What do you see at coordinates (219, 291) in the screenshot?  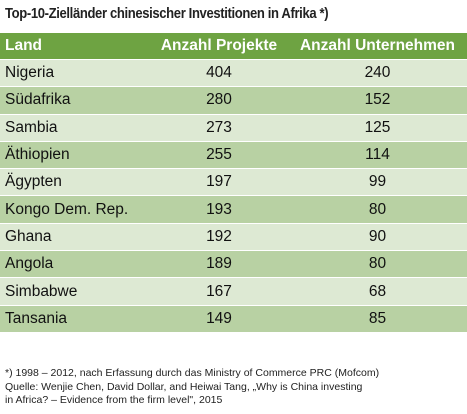 I see `cell-projekte: 167` at bounding box center [219, 291].